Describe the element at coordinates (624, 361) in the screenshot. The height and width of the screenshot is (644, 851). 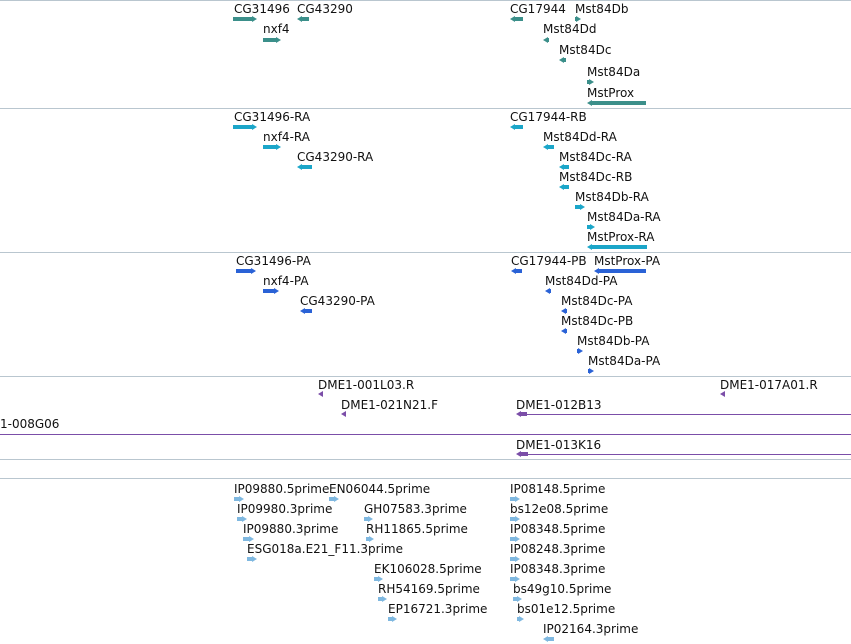
I see `feature-label: Mst84Da-PA` at that location.